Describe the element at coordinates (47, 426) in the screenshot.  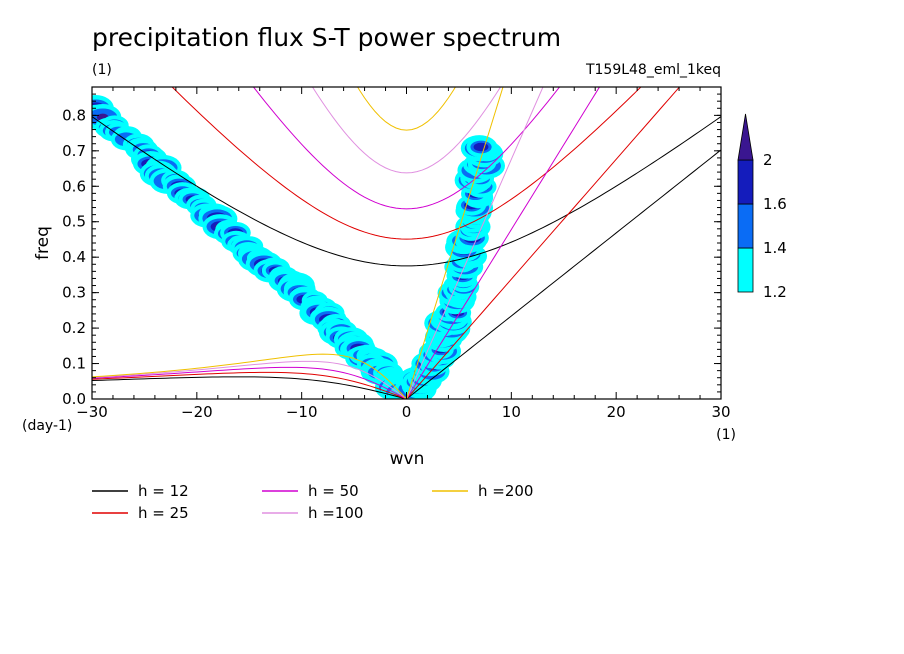
I see `y-unit-label: (day-1)` at that location.